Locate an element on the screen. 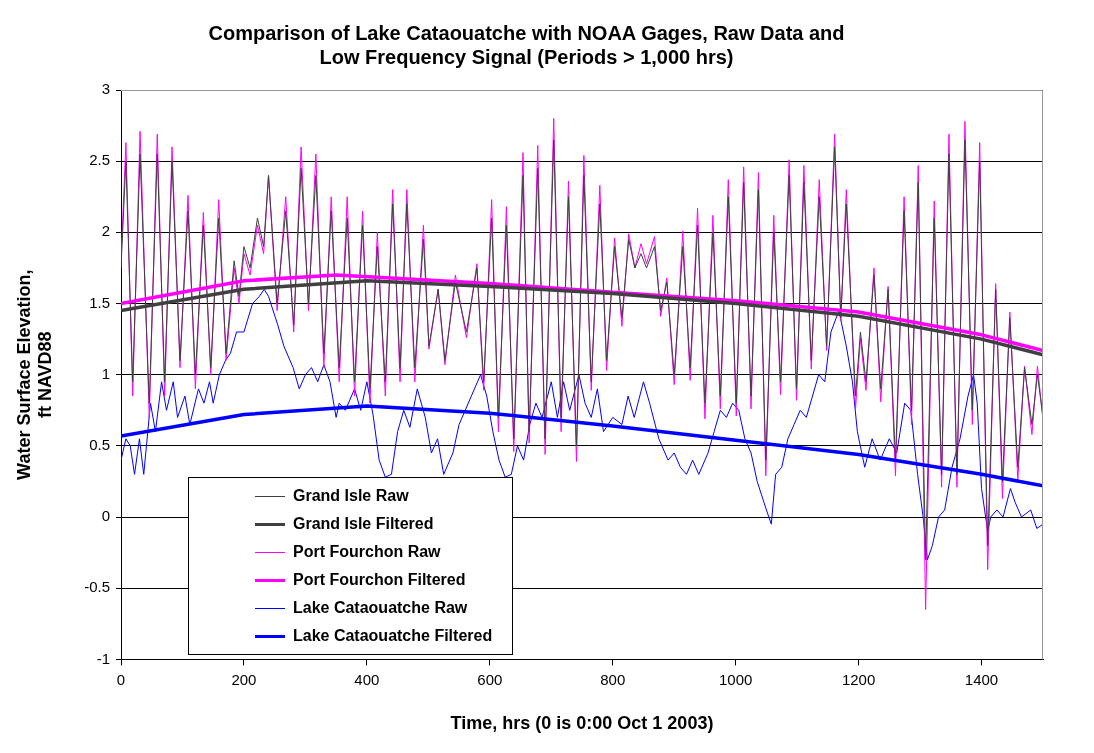 This screenshot has width=1094, height=753. x-tick-label: 1200 is located at coordinates (858, 679).